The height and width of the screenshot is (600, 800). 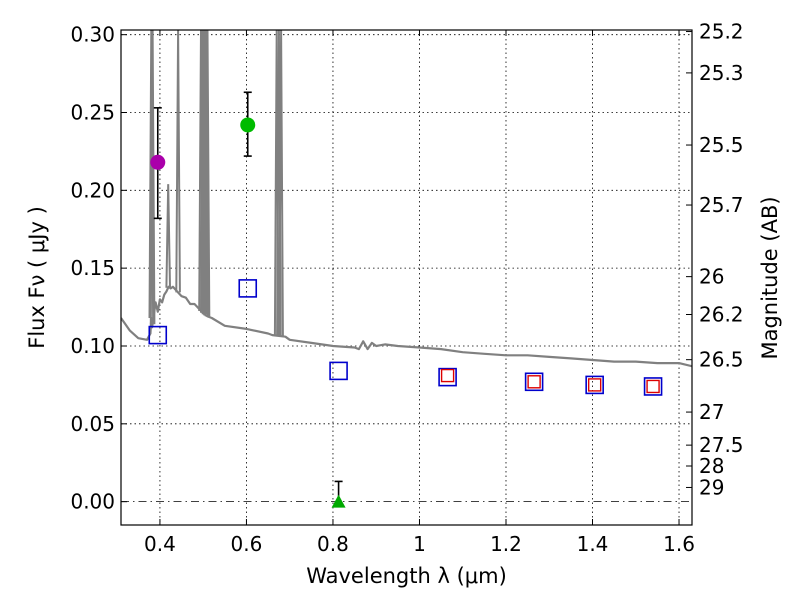 What do you see at coordinates (338, 501) in the screenshot?
I see `upper-limit-point` at bounding box center [338, 501].